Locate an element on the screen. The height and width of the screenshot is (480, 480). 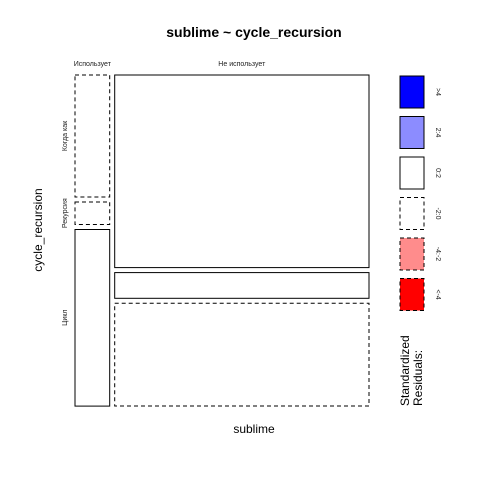
y-category-label-когда-как: Когда как is located at coordinates (65, 135).